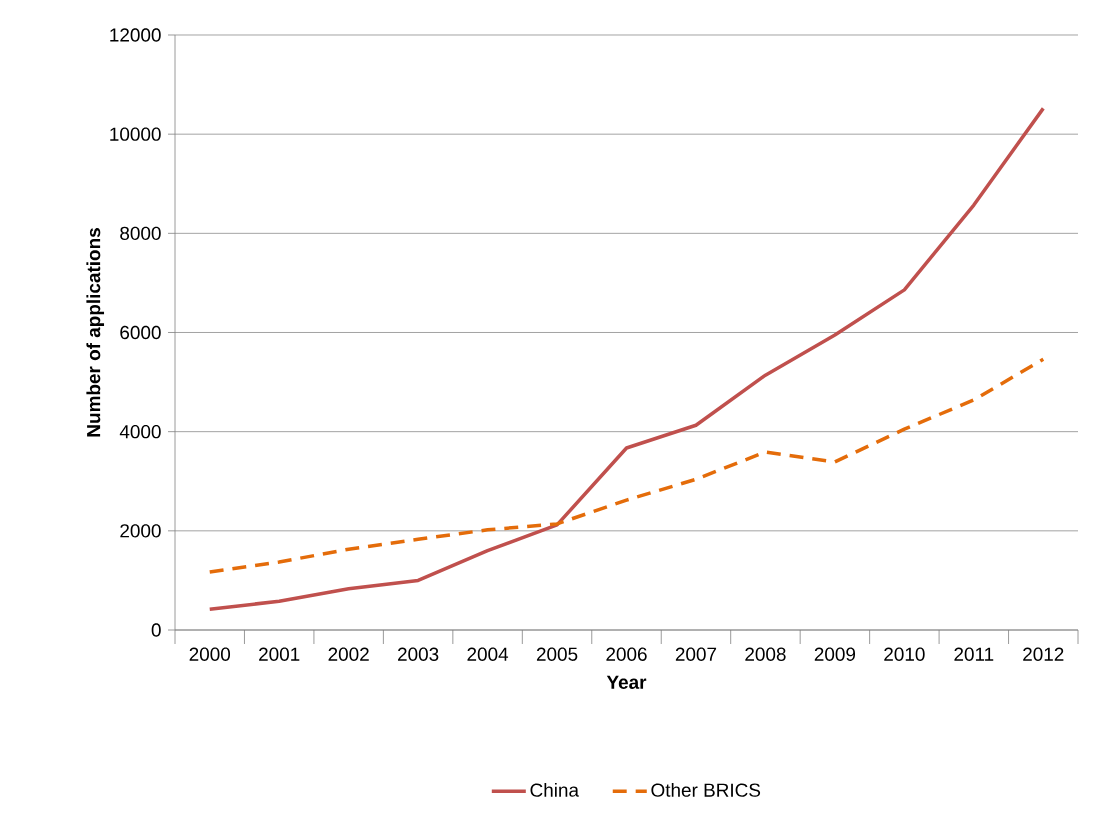 This screenshot has width=1101, height=814. What do you see at coordinates (140, 233) in the screenshot?
I see `y-tick-label: 8000` at bounding box center [140, 233].